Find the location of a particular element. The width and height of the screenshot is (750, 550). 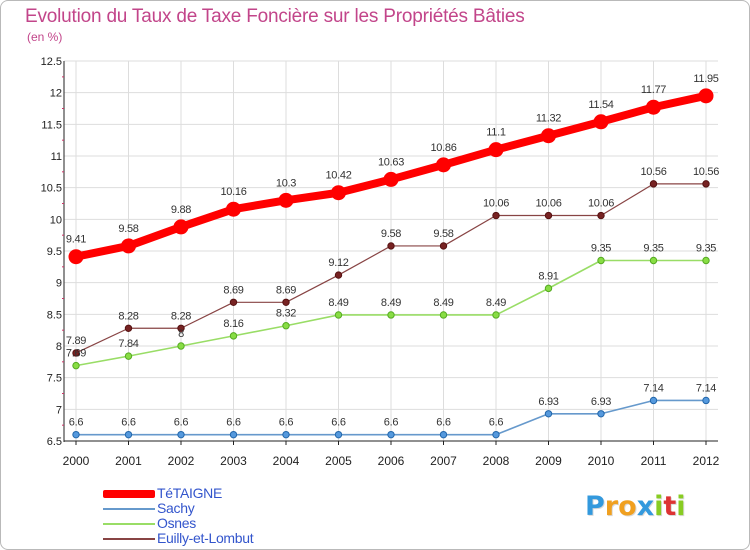

x-tick-label: 2011 is located at coordinates (654, 461).